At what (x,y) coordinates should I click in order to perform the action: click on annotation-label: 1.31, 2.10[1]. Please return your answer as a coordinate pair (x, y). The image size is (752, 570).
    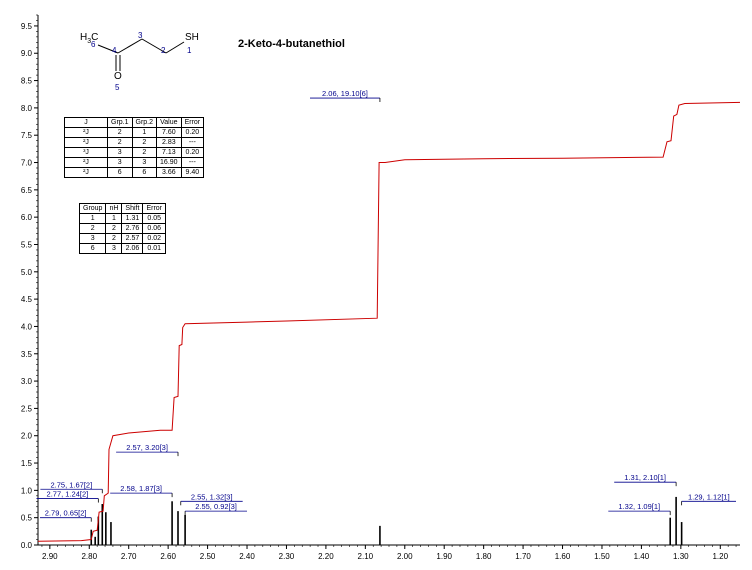
    Looking at the image, I should click on (645, 477).